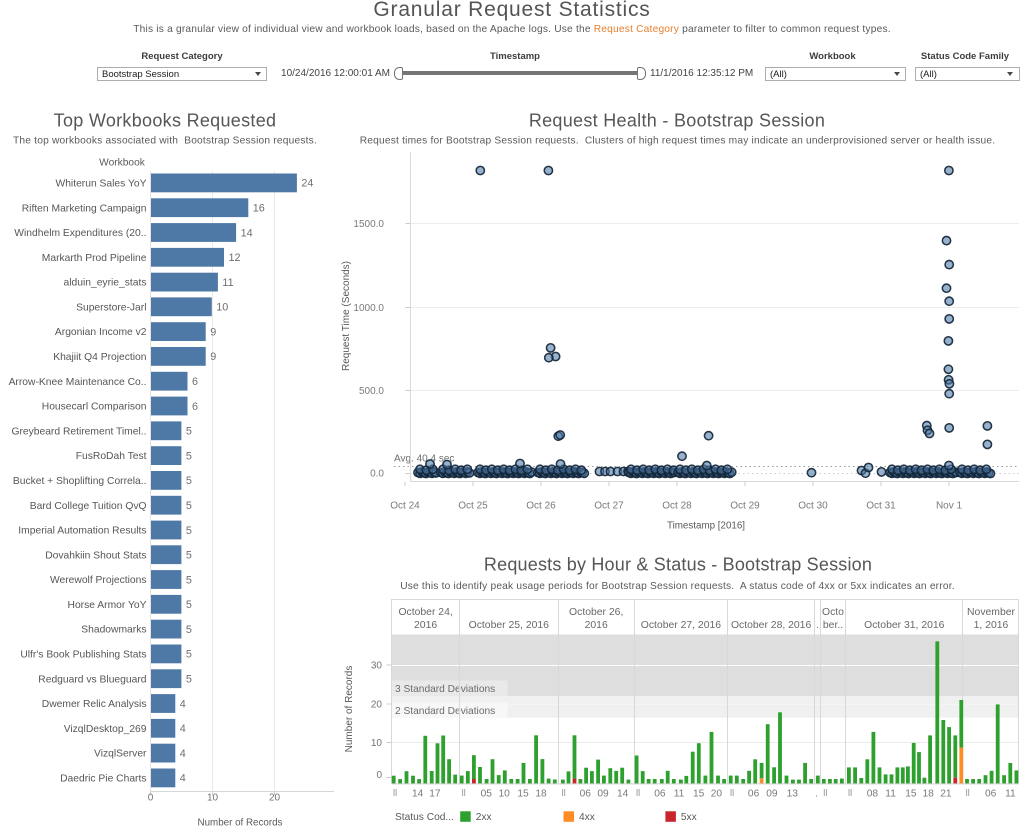 The width and height of the screenshot is (1024, 838). What do you see at coordinates (833, 612) in the screenshot?
I see `svg-text: Octo` at bounding box center [833, 612].